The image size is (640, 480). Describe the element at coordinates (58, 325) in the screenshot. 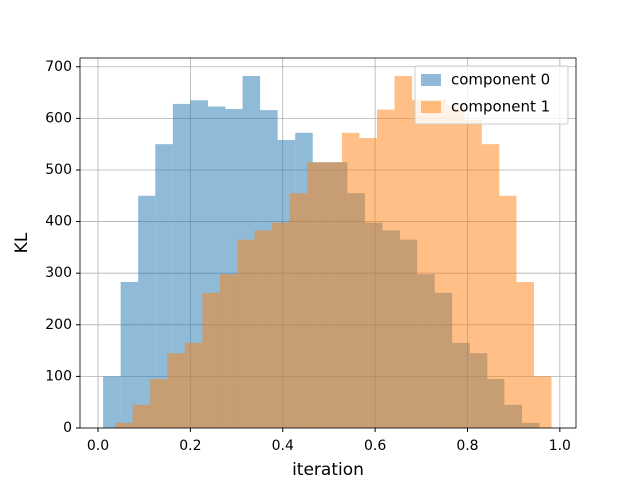

I see `y-tick-label: 200` at that location.